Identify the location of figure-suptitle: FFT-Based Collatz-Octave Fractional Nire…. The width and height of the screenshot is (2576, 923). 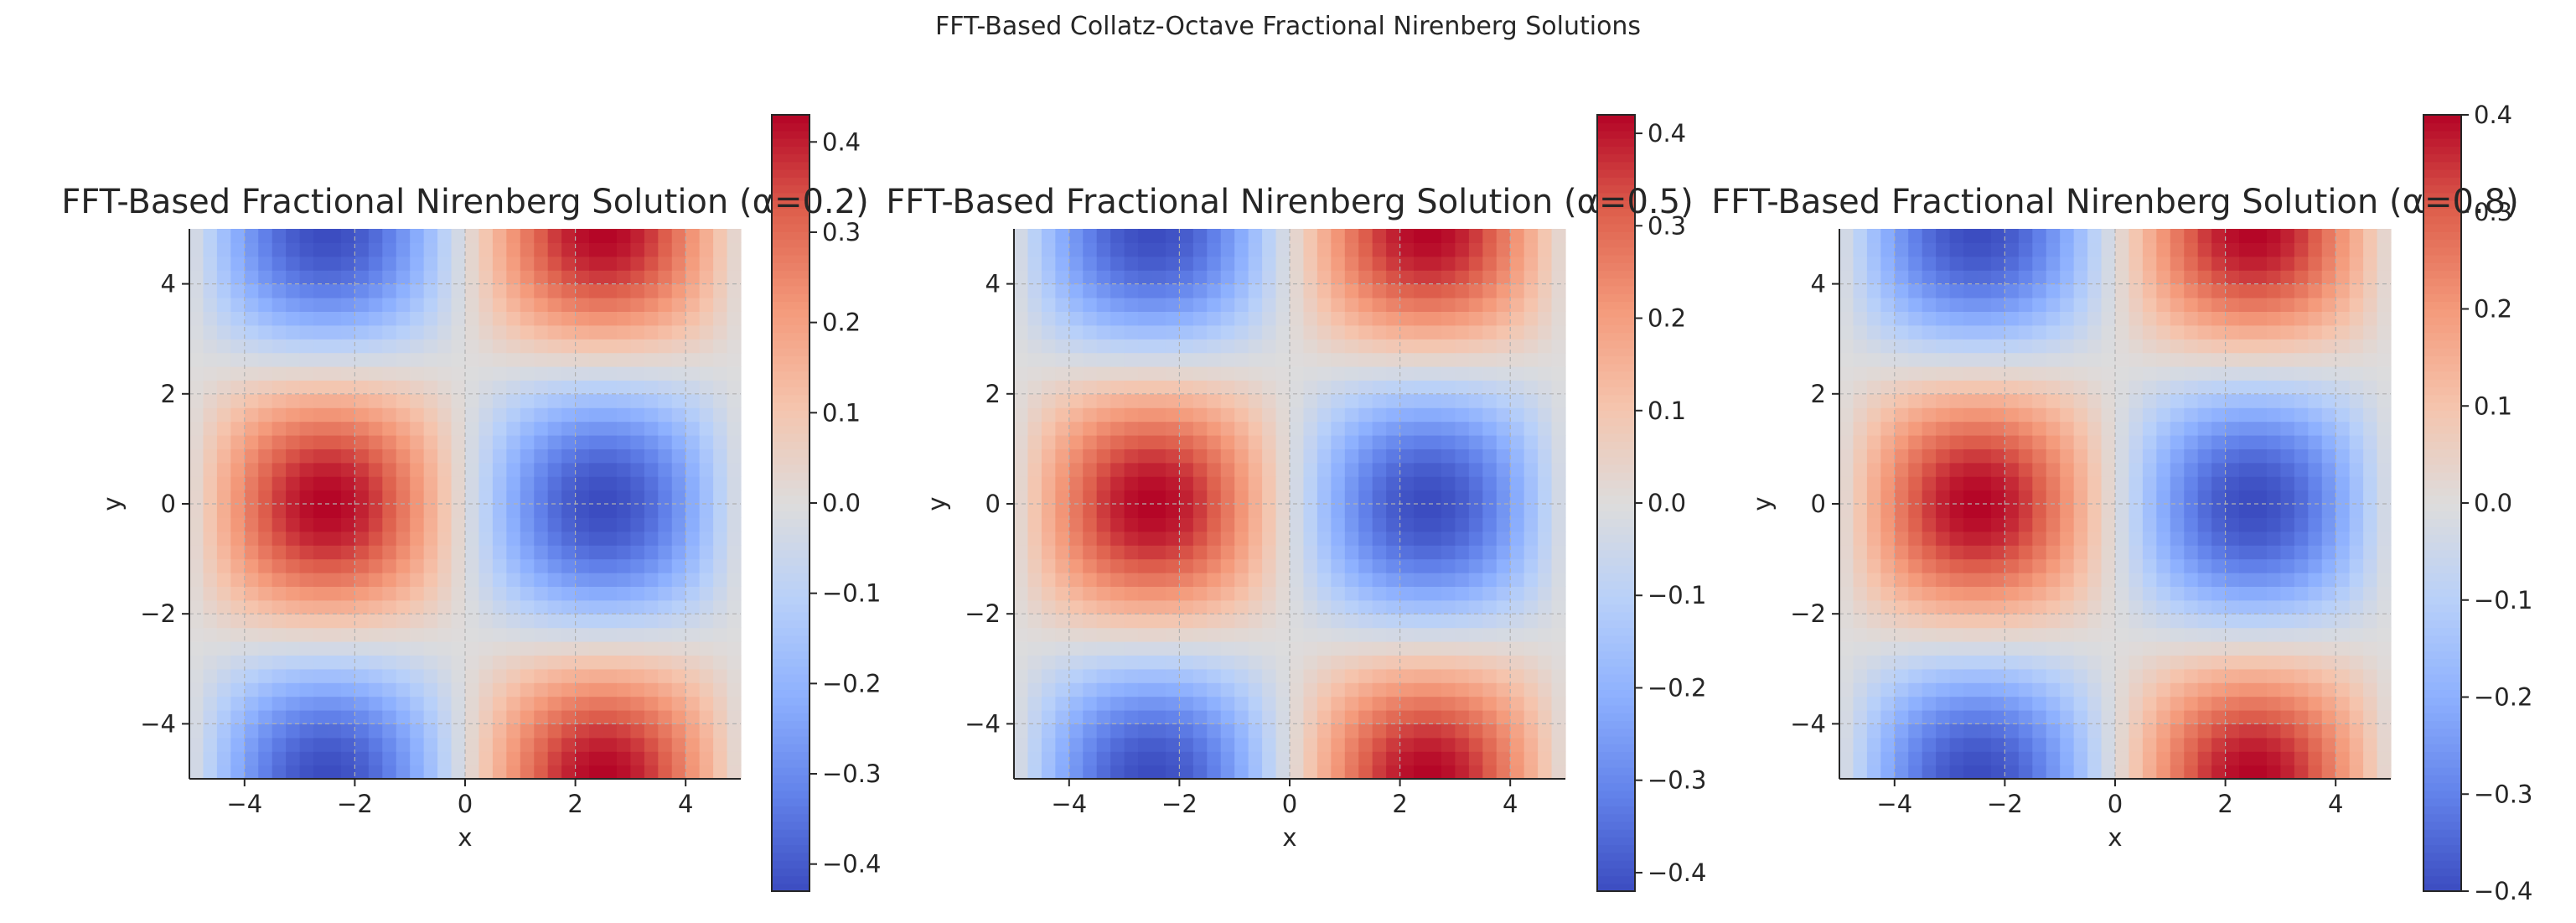
(1288, 26).